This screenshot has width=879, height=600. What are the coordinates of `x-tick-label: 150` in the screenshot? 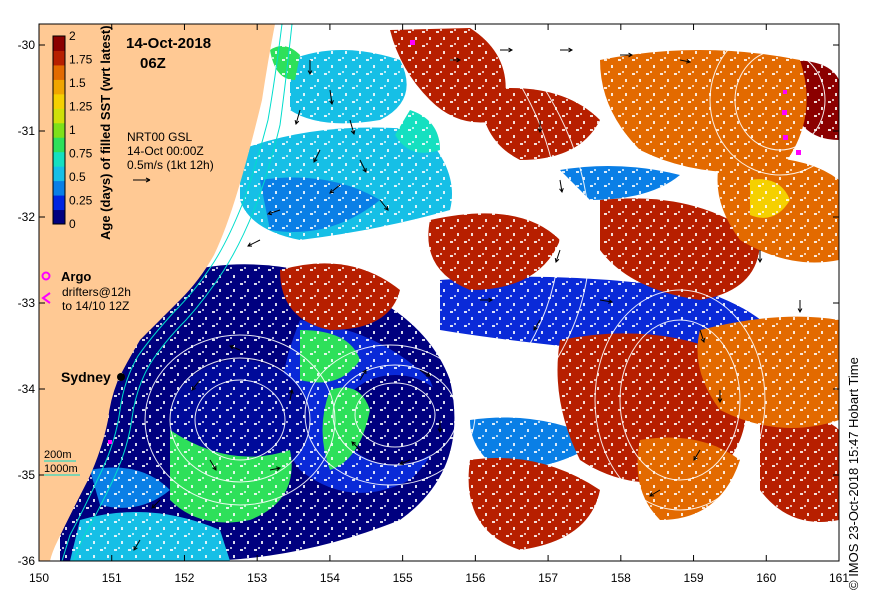 It's located at (39, 578).